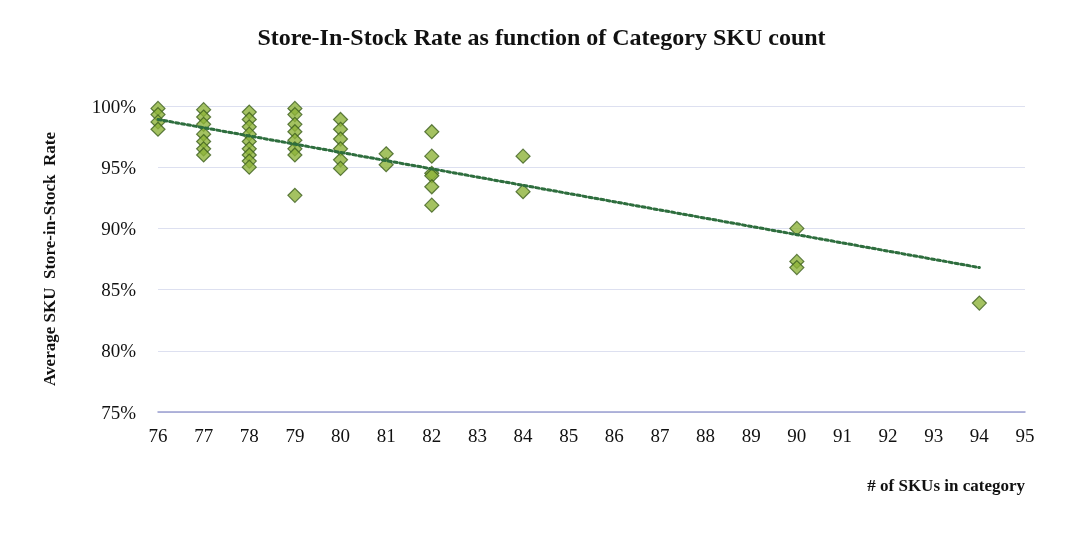 This screenshot has height=535, width=1083. Describe the element at coordinates (158, 435) in the screenshot. I see `x-tick-label: 76` at that location.